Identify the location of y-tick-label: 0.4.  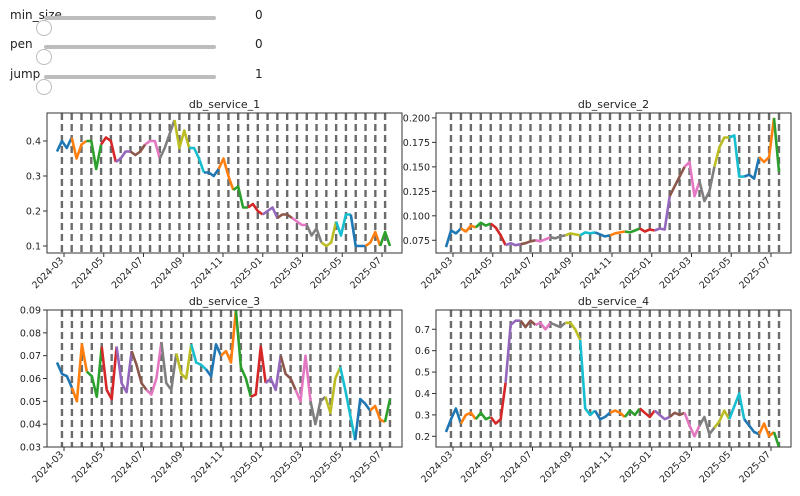
(33, 142).